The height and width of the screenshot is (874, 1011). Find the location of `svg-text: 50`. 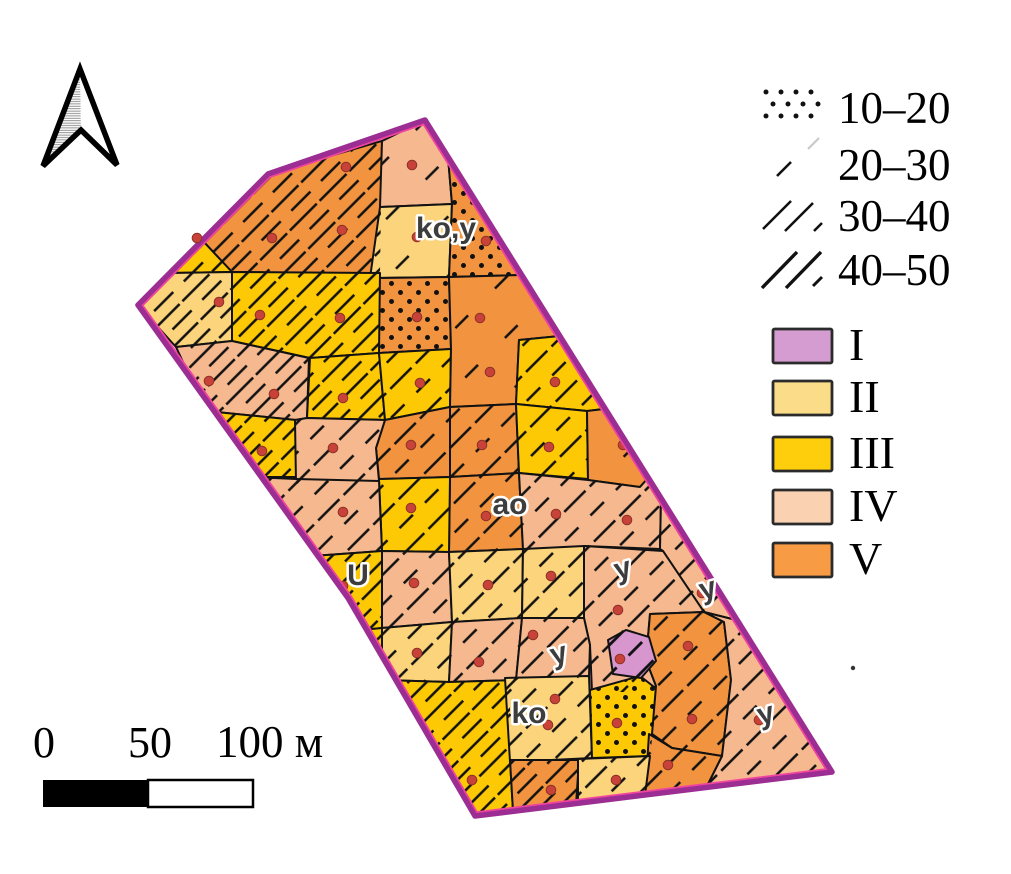

svg-text: 50 is located at coordinates (150, 742).